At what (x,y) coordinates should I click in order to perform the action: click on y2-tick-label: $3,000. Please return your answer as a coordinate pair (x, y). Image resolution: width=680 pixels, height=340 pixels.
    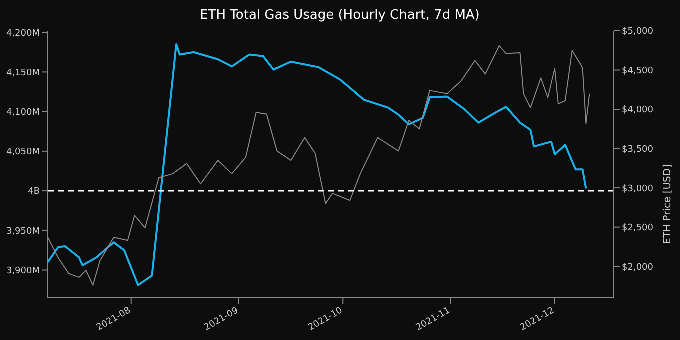
    Looking at the image, I should click on (638, 189).